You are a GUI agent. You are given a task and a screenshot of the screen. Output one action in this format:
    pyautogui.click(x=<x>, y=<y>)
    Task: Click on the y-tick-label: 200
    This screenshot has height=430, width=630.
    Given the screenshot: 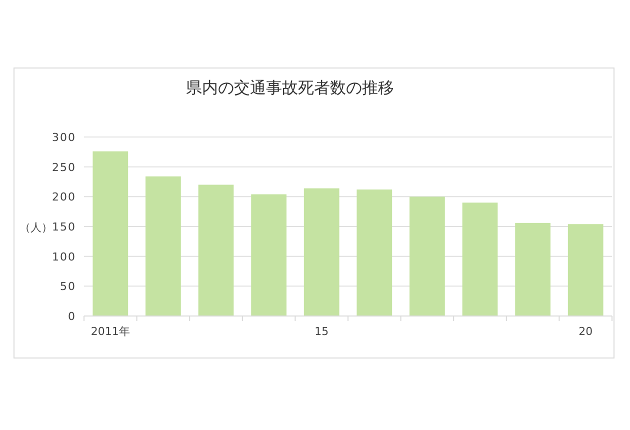 What is the action you would take?
    pyautogui.click(x=64, y=197)
    